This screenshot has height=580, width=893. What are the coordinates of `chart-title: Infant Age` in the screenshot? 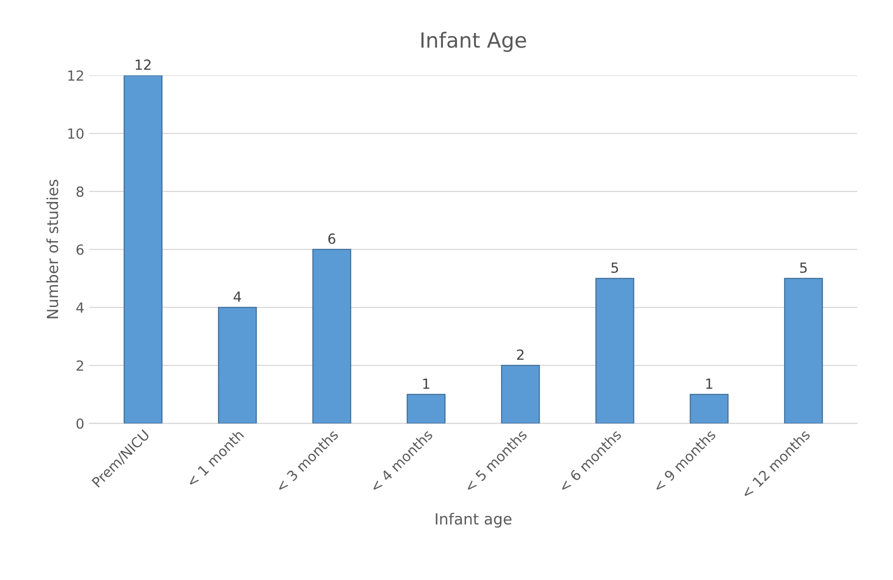 It's located at (473, 42).